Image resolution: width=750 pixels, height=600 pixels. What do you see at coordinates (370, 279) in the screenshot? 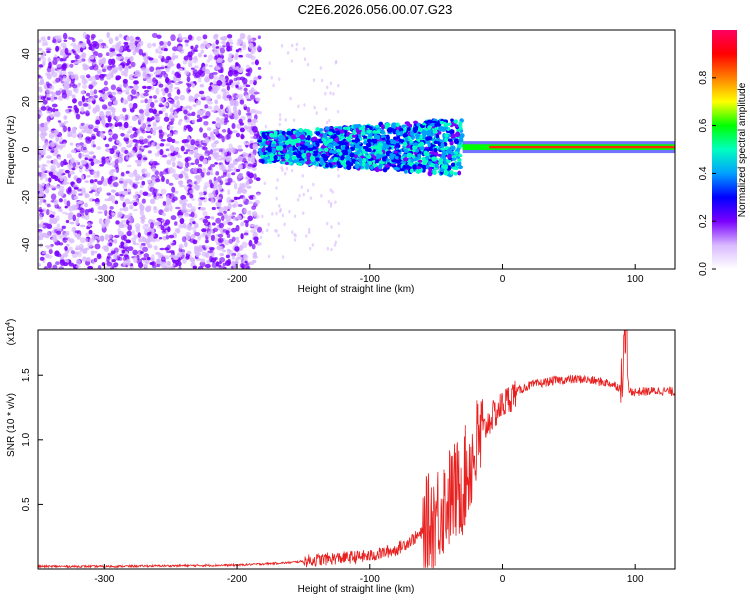
I see `x-tick-label: -100` at bounding box center [370, 279].